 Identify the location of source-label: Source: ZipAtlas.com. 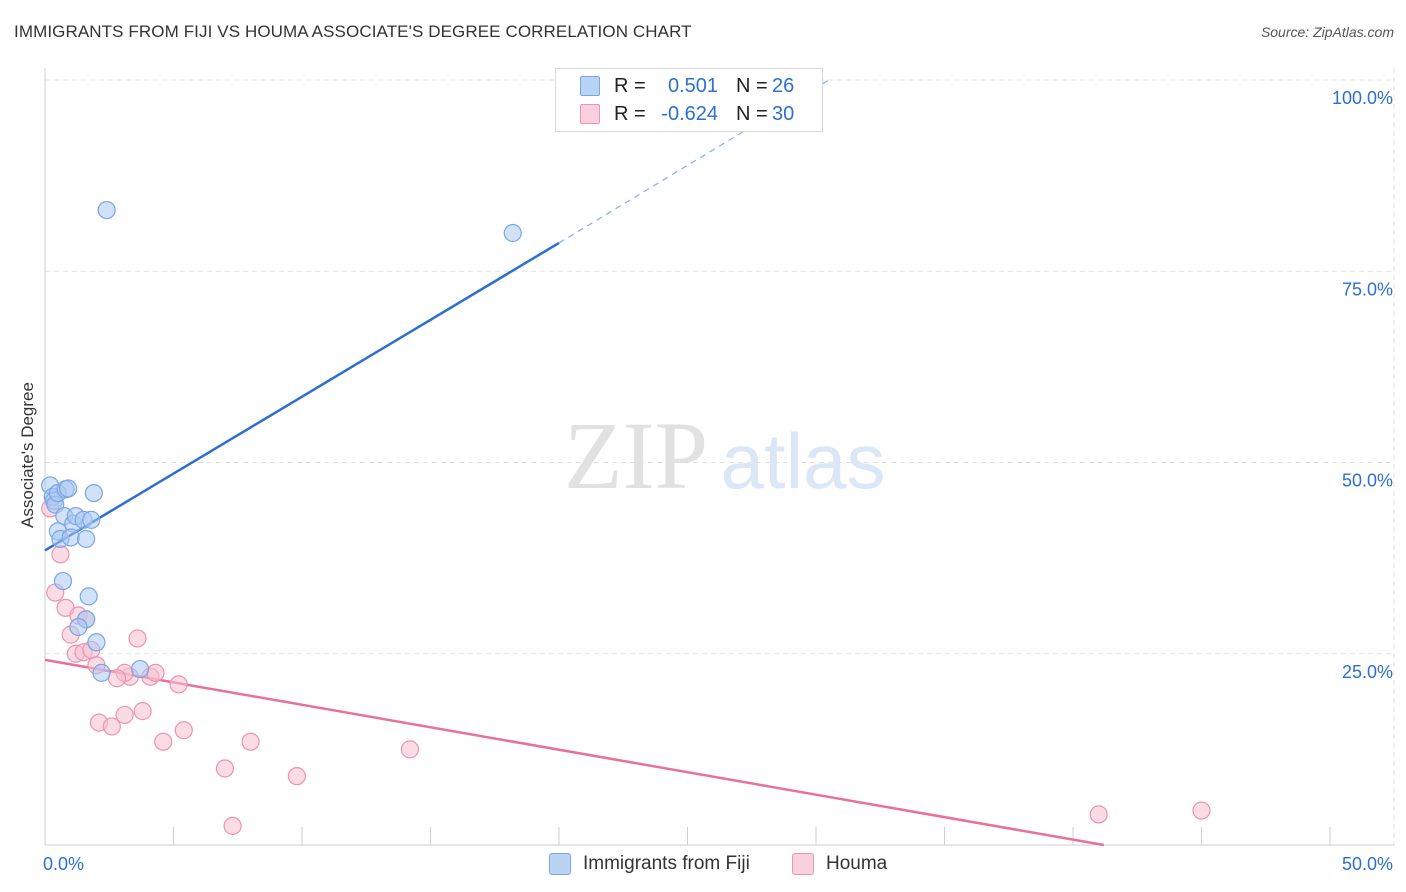
(1327, 32).